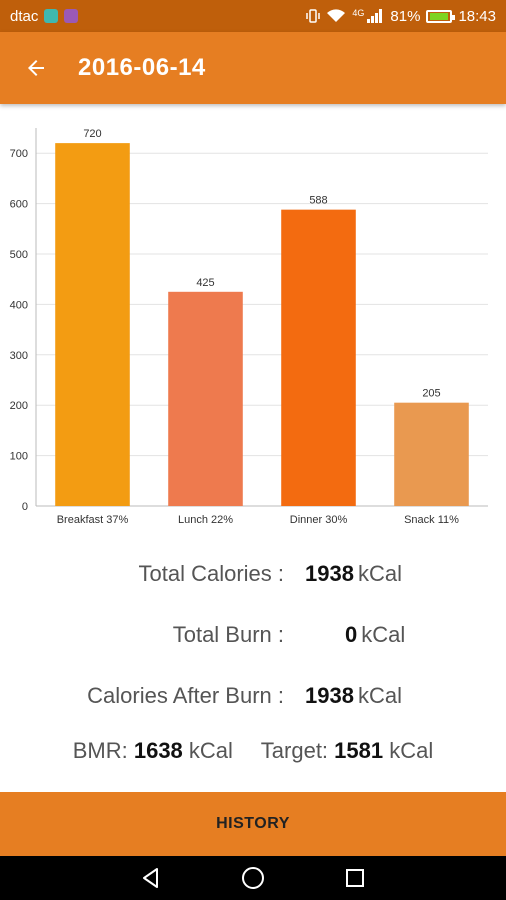  I want to click on total-burn-label: Total Burn :, so click(228, 634).